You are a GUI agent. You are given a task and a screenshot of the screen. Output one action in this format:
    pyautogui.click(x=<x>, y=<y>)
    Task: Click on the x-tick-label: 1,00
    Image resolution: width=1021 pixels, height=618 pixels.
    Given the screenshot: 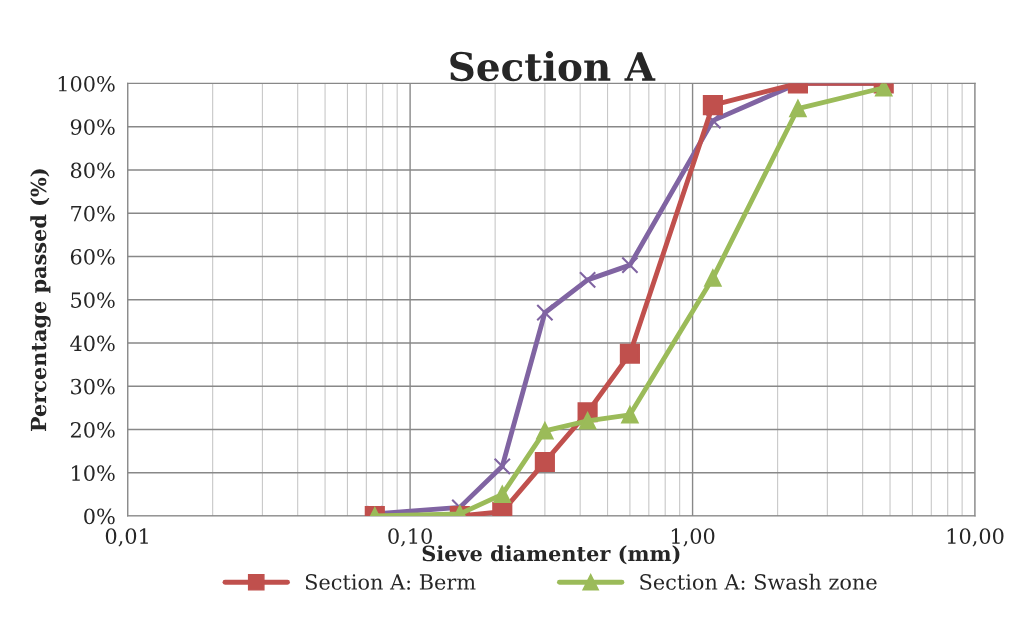 What is the action you would take?
    pyautogui.click(x=693, y=537)
    